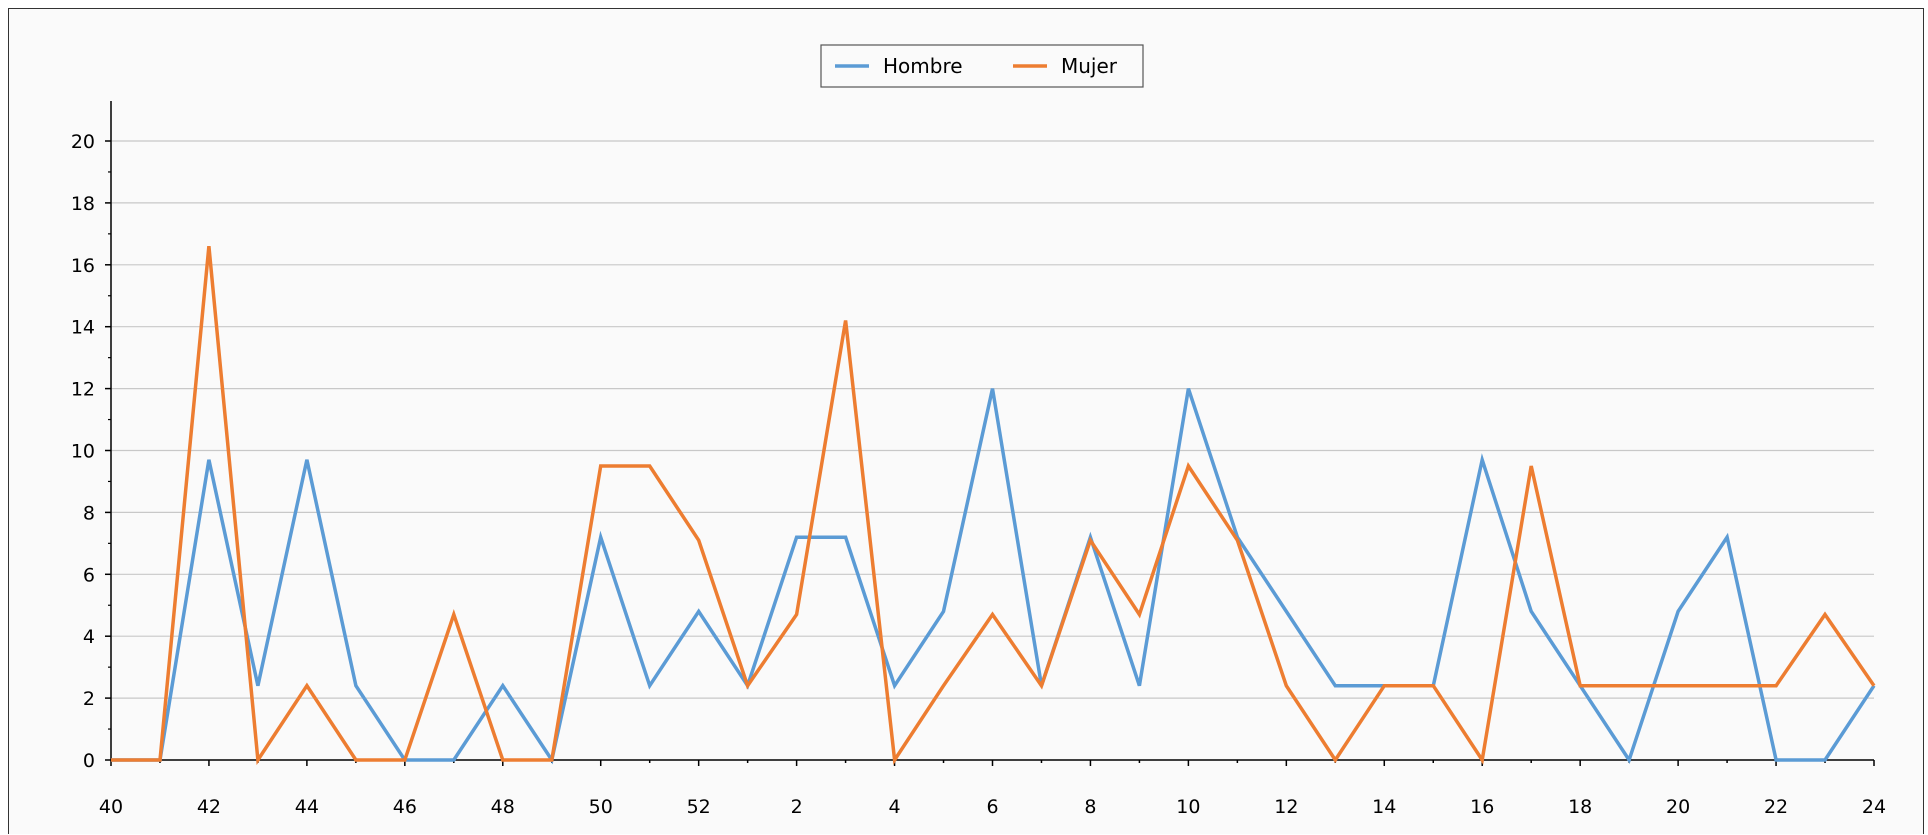 The image size is (1928, 835). I want to click on x-tick-label: 4, so click(895, 807).